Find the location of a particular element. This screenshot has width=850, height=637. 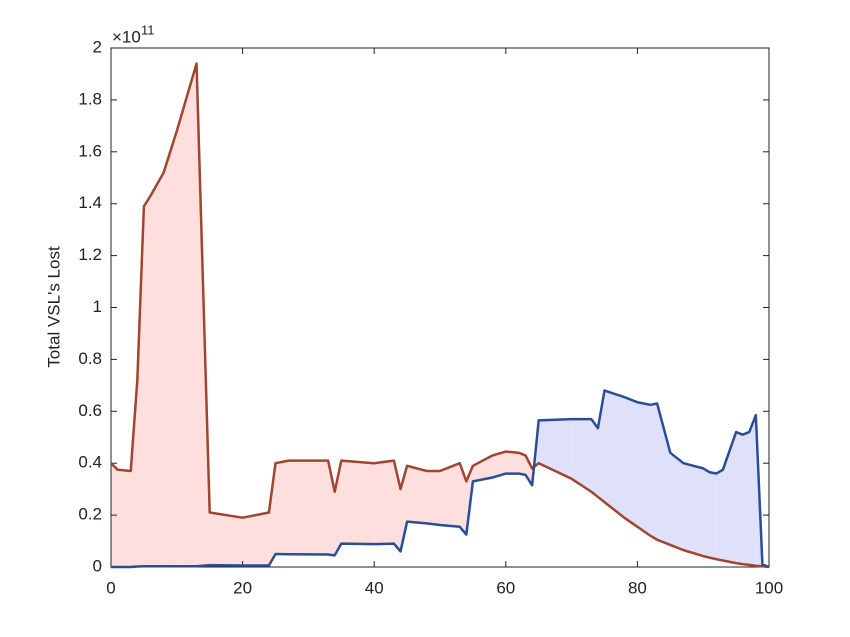

y-axis-label: Total VSL's Lost is located at coordinates (53, 307).